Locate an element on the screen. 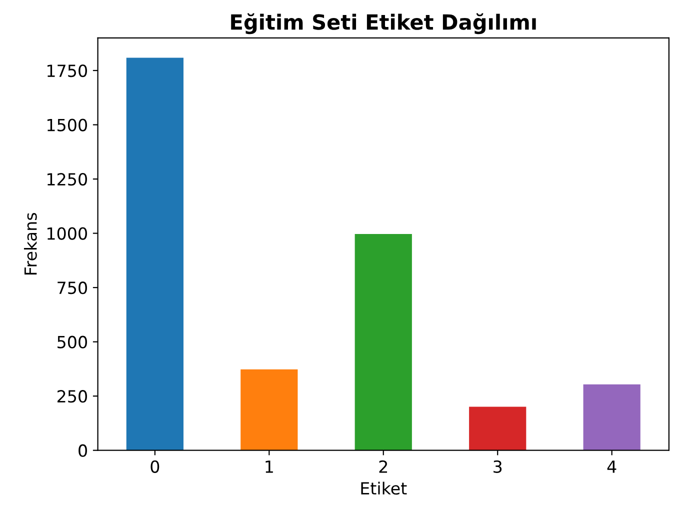  y-axis-title: Frekans is located at coordinates (30, 243).